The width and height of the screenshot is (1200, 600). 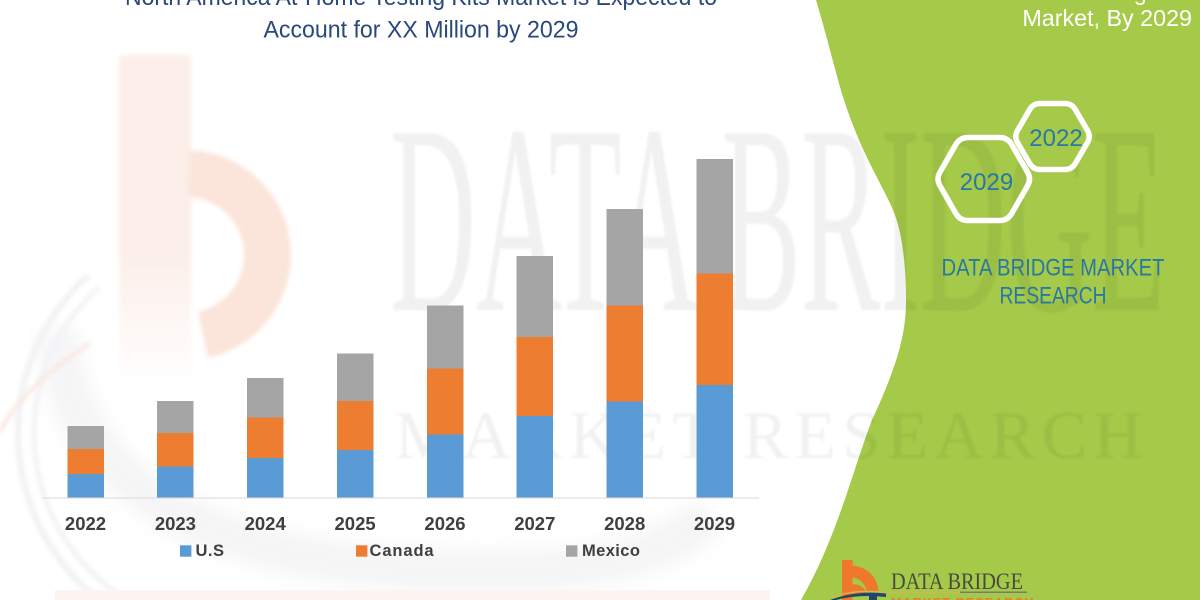 I want to click on svg-text: Canada, so click(x=402, y=551).